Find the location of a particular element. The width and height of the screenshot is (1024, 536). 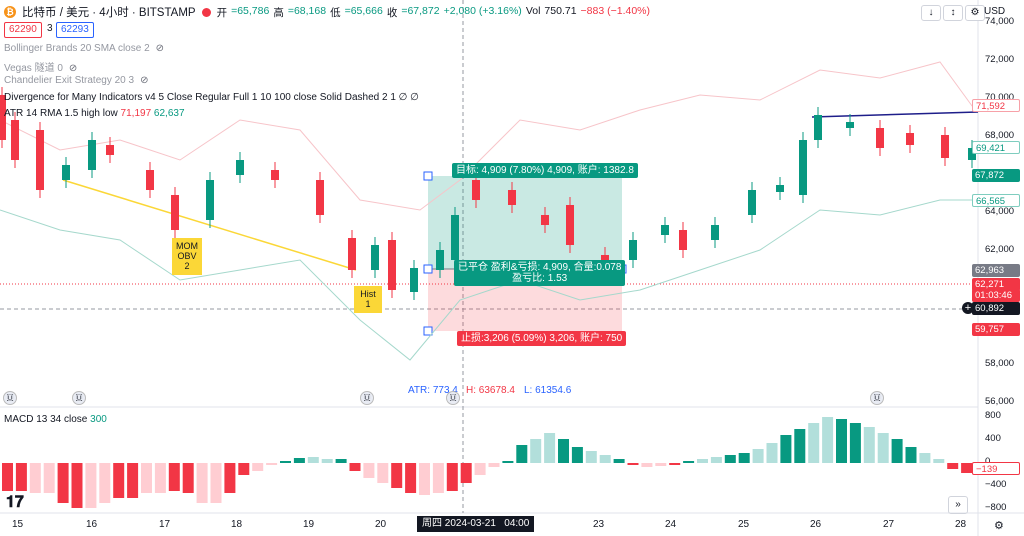

vol-change: −883 (−1.40%) is located at coordinates (615, 10).